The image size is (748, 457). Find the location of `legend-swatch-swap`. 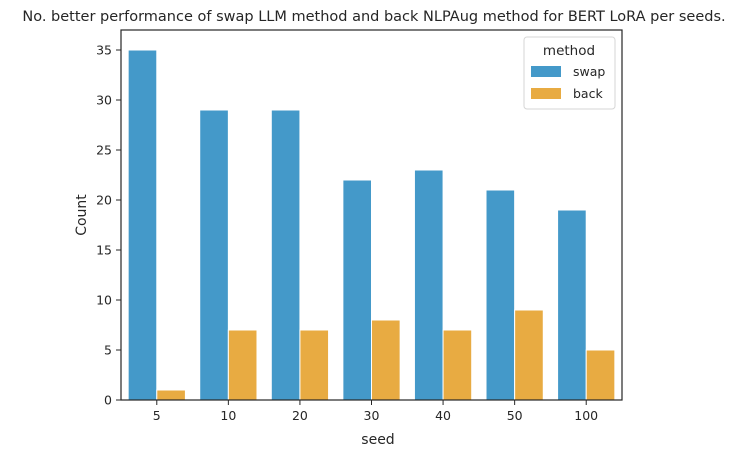

legend-swatch-swap is located at coordinates (546, 71).